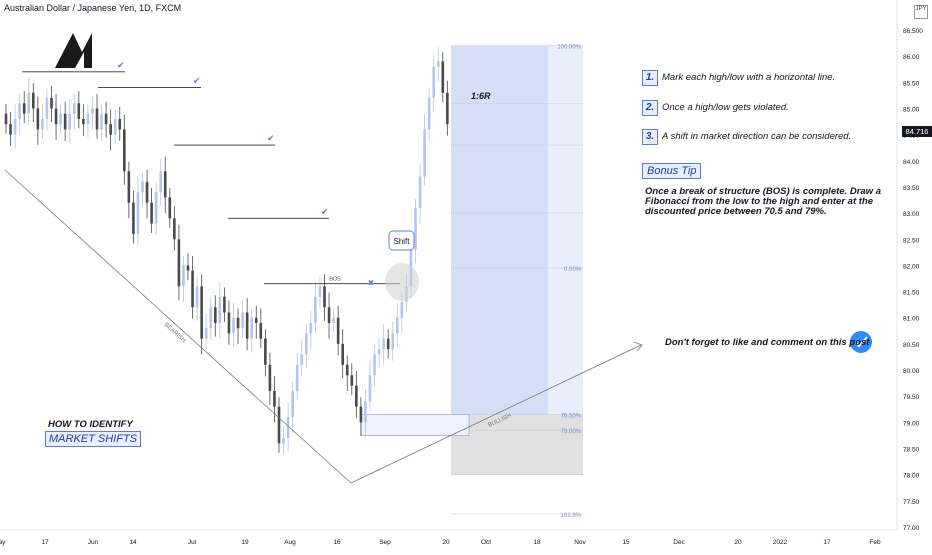  What do you see at coordinates (192, 542) in the screenshot?
I see `time-tick-label: Jul` at bounding box center [192, 542].